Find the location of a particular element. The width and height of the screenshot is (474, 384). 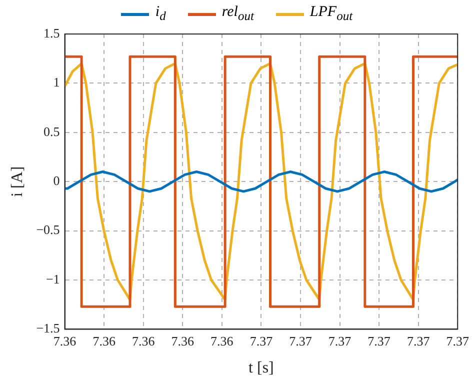

y-tick-label: −1 is located at coordinates (53, 278).